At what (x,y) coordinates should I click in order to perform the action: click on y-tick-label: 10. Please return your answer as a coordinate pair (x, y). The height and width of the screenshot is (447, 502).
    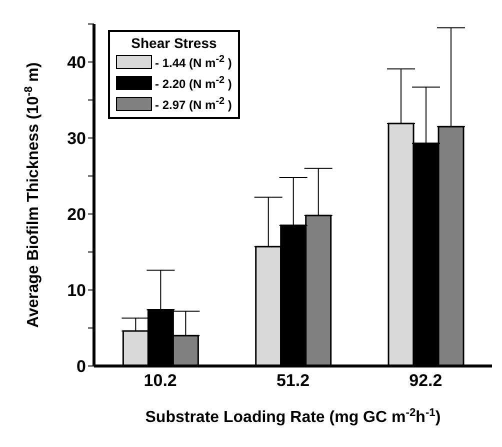
    Looking at the image, I should click on (76, 290).